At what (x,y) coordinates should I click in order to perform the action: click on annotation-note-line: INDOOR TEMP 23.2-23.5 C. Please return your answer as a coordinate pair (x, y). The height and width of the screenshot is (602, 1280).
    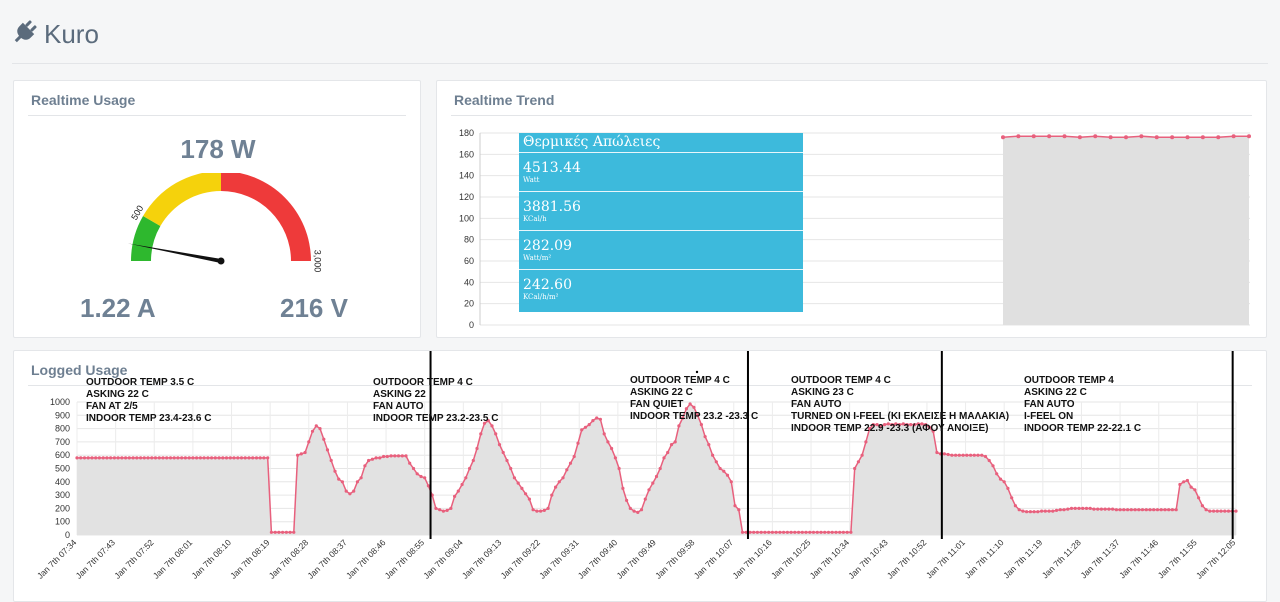
    Looking at the image, I should click on (435, 418).